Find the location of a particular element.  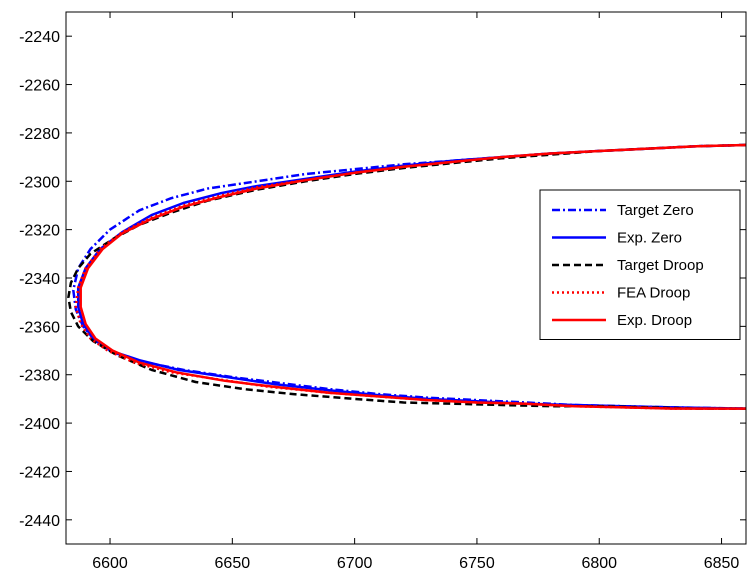

y-tick-label: -2400 is located at coordinates (39, 424).